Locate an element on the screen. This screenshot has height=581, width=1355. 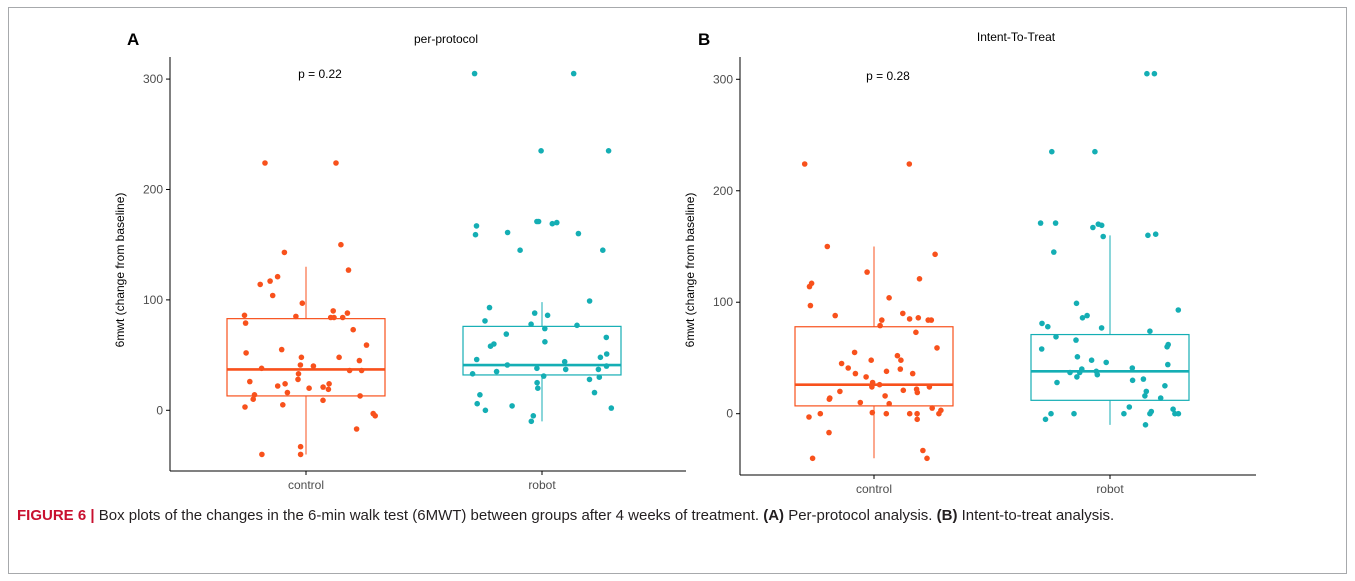
caption-a-label: (A) is located at coordinates (774, 515).